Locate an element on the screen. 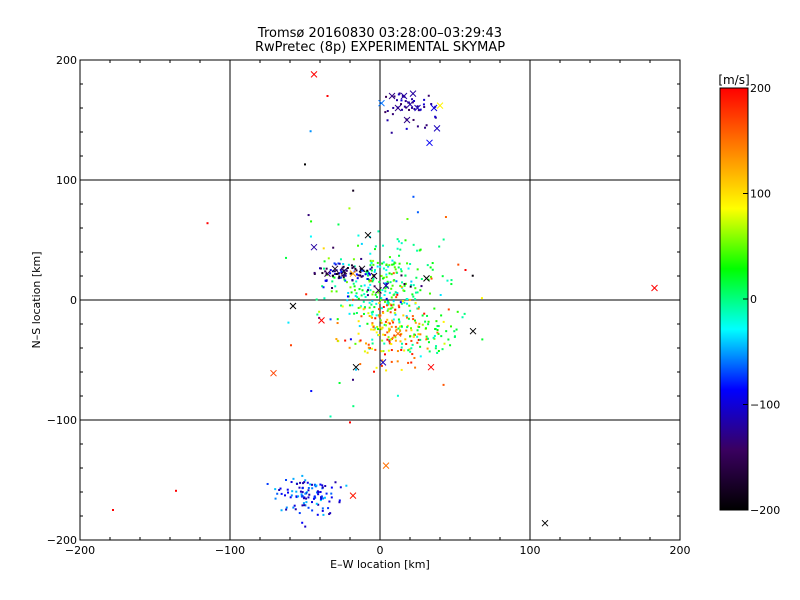  x-tick-label: 100 is located at coordinates (530, 550).